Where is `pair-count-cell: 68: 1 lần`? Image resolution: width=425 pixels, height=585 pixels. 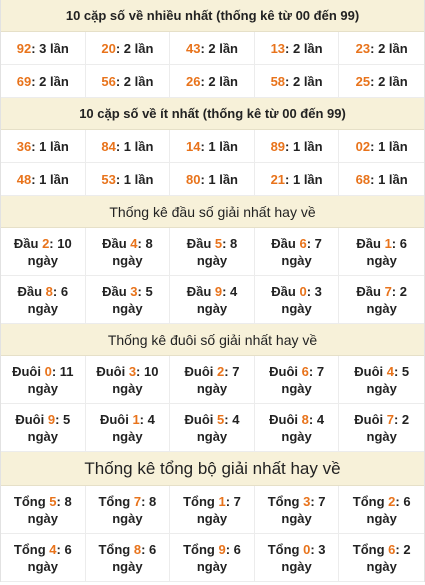 pair-count-cell: 68: 1 lần is located at coordinates (381, 179).